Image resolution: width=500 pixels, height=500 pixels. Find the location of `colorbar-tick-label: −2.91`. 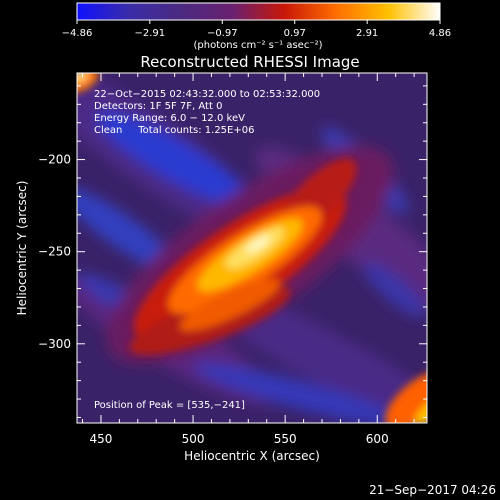

colorbar-tick-label: −2.91 is located at coordinates (149, 33).